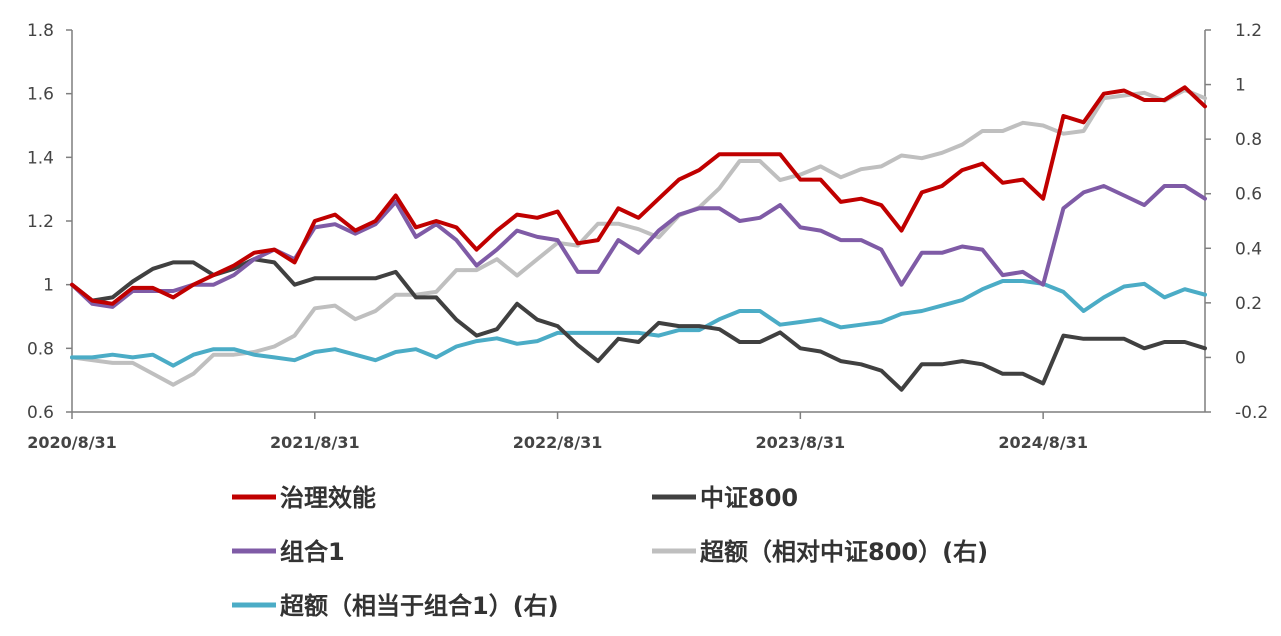 The width and height of the screenshot is (1281, 636). Describe the element at coordinates (1240, 86) in the screenshot. I see `y-right-tick-label: 1` at that location.